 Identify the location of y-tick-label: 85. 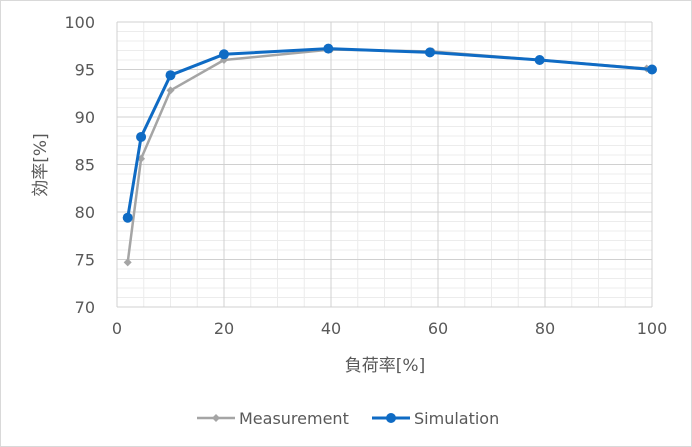
(85, 165).